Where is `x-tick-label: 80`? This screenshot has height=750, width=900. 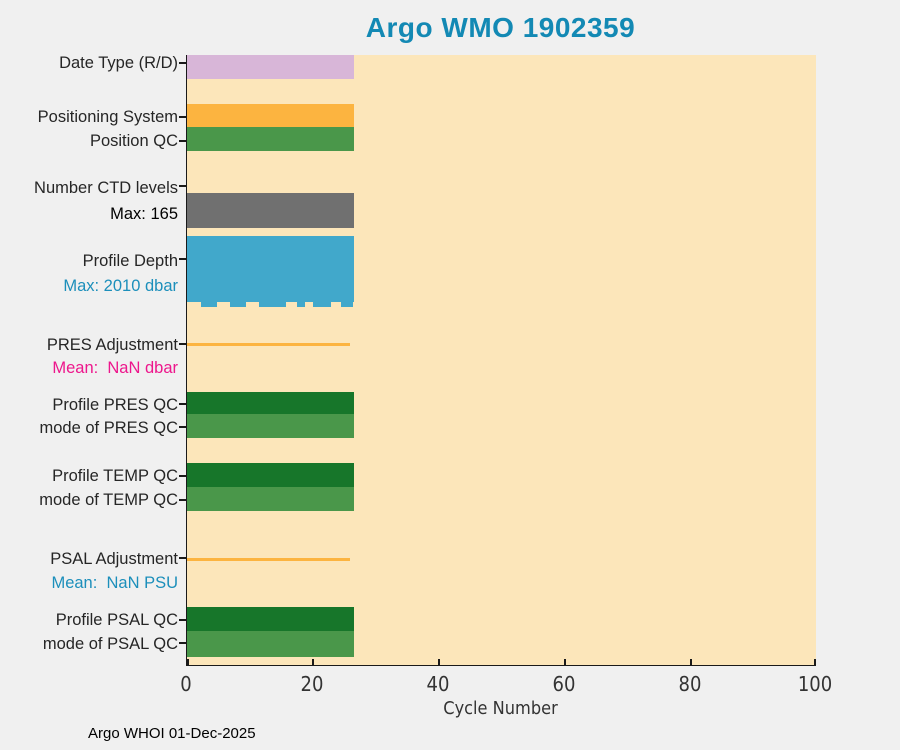 x-tick-label: 80 is located at coordinates (690, 684).